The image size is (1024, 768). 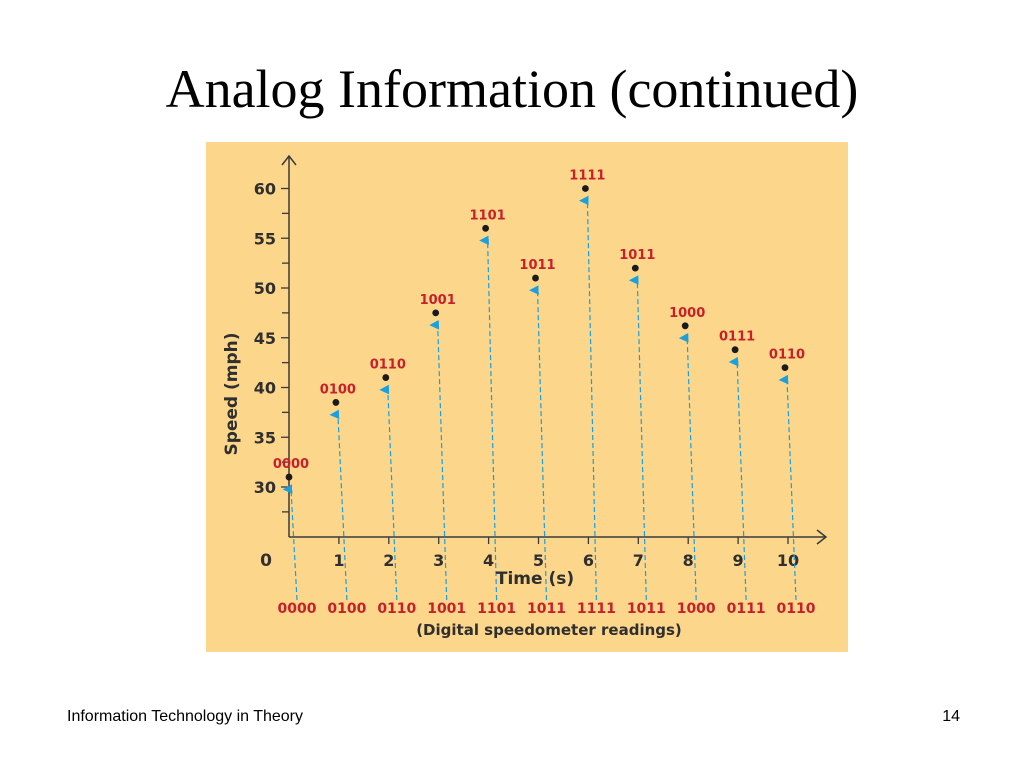 I want to click on digital-reading: 0000, so click(x=297, y=609).